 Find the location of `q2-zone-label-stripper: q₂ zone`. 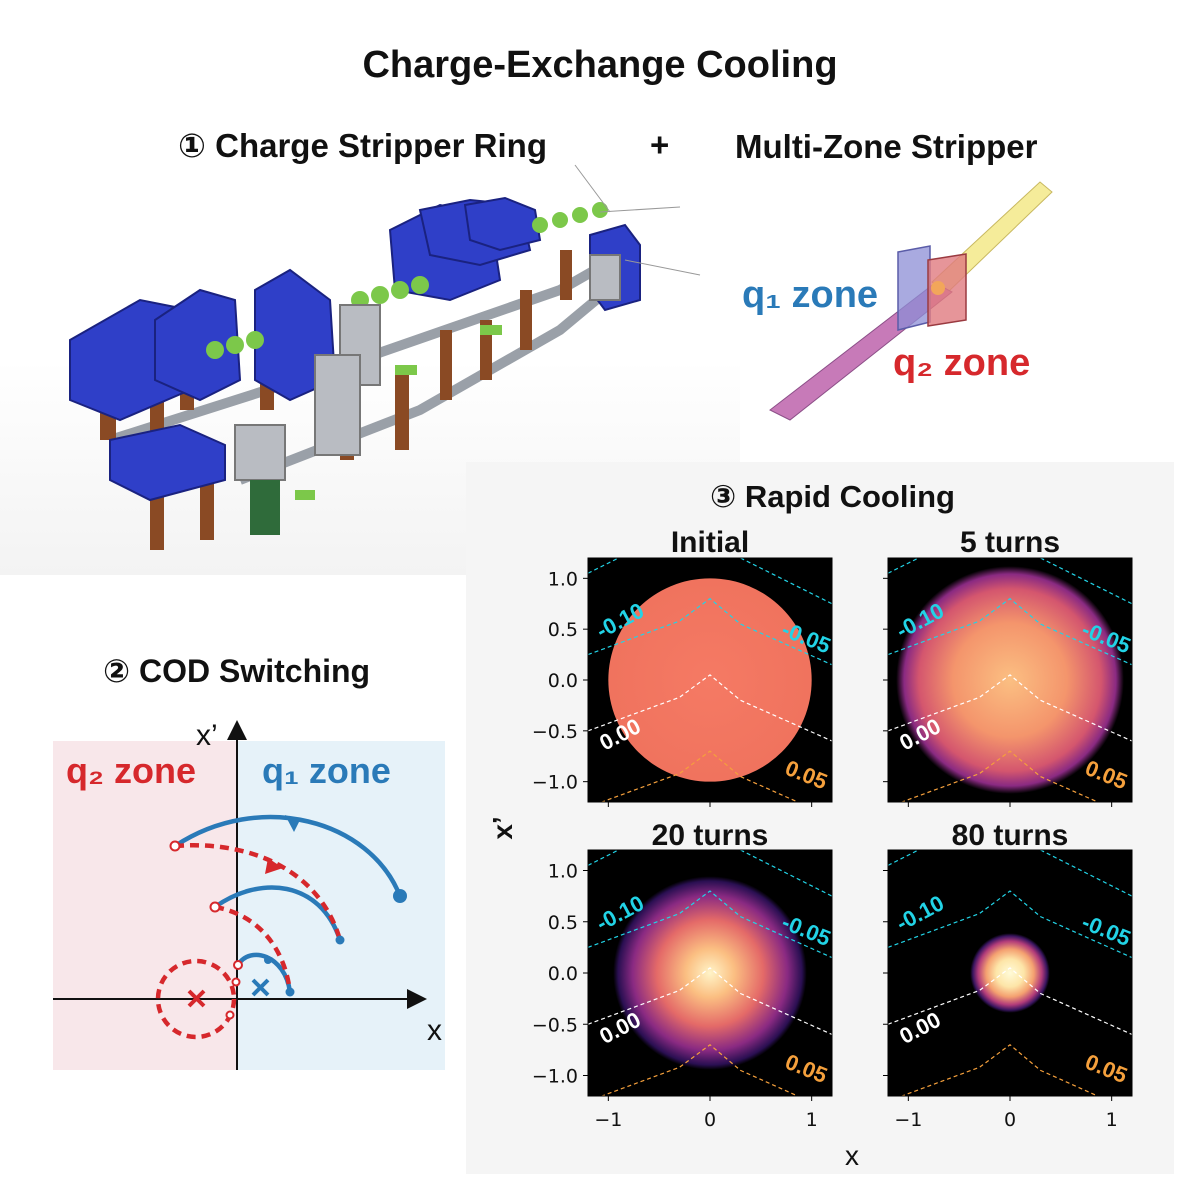

q2-zone-label-stripper: q₂ zone is located at coordinates (962, 363).